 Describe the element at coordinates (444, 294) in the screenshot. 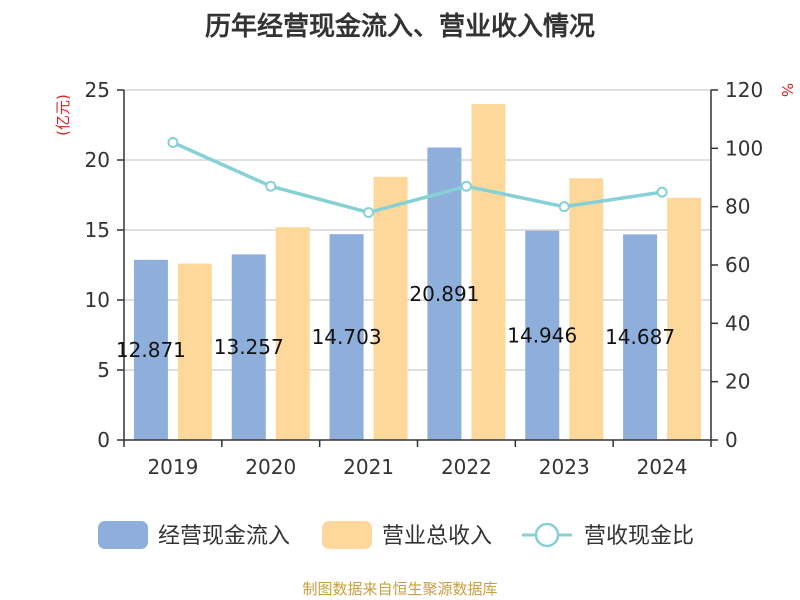

I see `bar-data-label: 20.891` at that location.